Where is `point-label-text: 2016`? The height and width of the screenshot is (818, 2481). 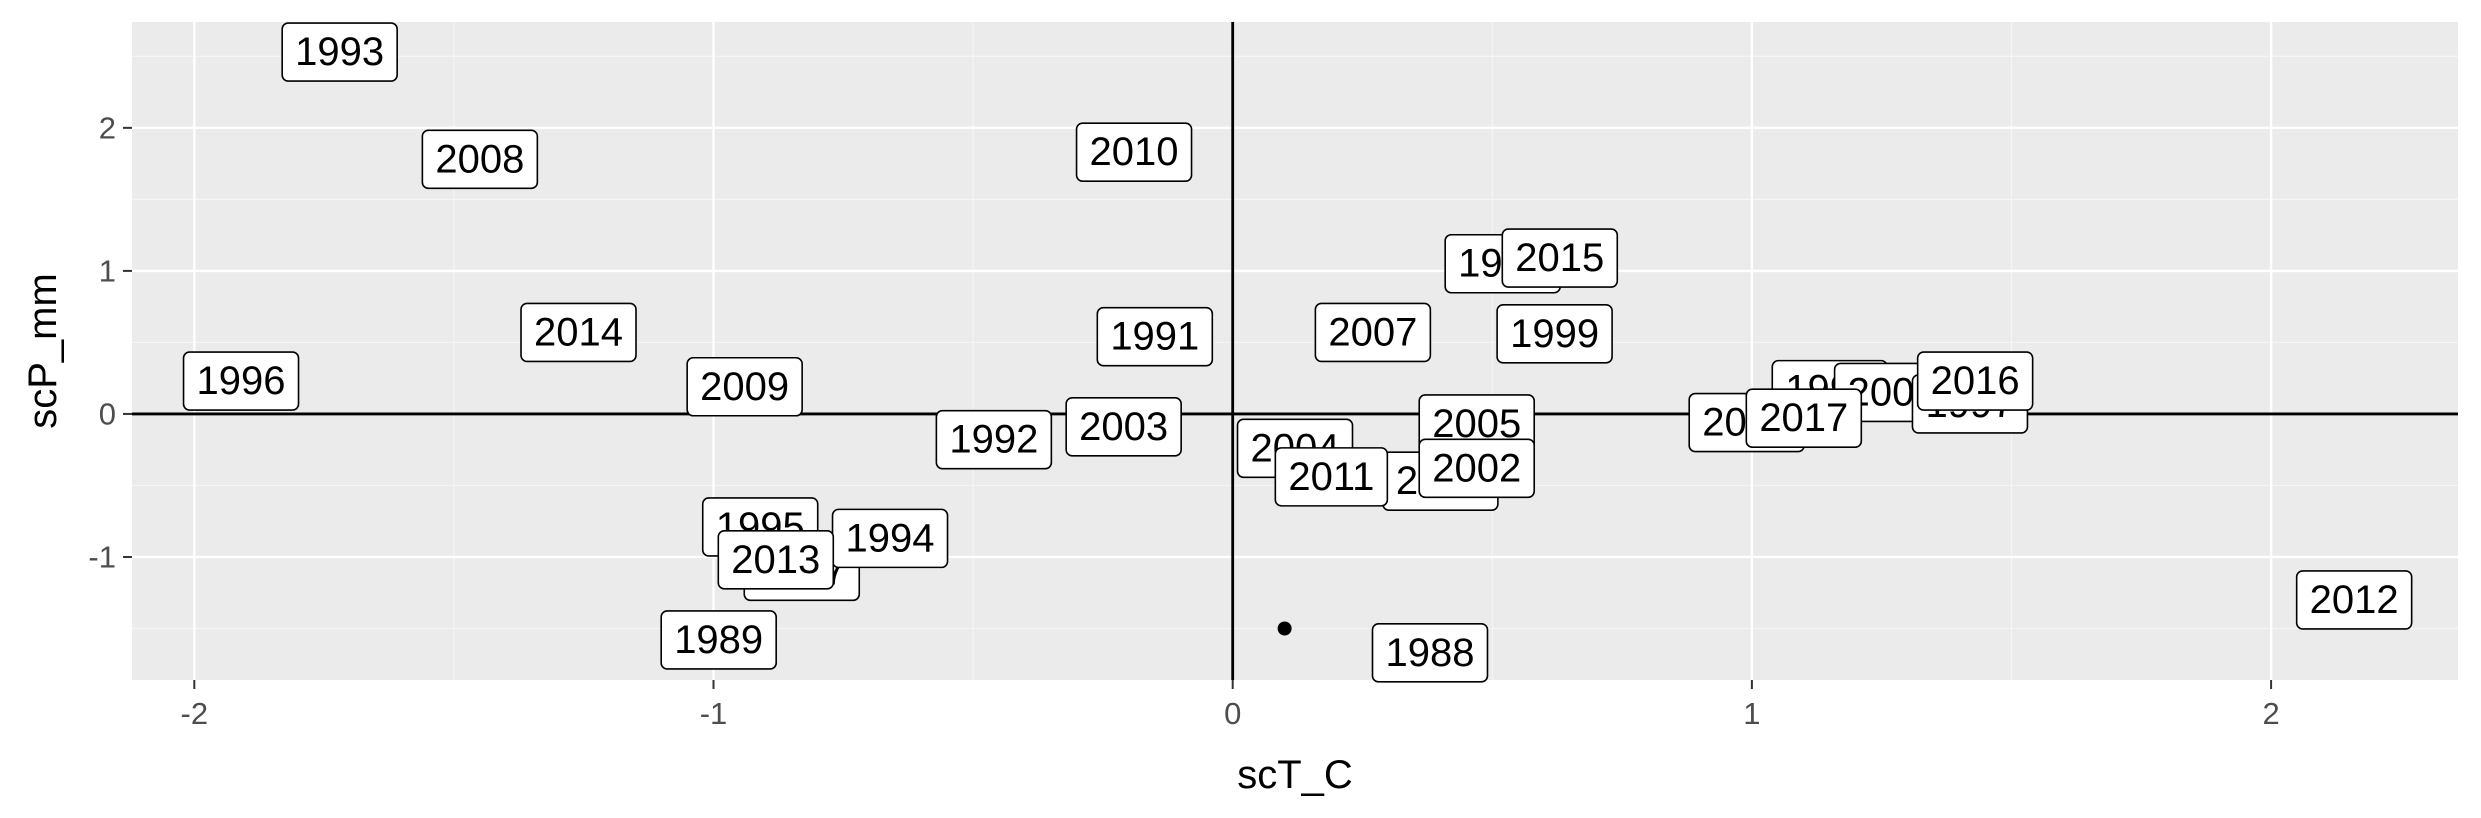
point-label-text: 2016 is located at coordinates (1975, 381).